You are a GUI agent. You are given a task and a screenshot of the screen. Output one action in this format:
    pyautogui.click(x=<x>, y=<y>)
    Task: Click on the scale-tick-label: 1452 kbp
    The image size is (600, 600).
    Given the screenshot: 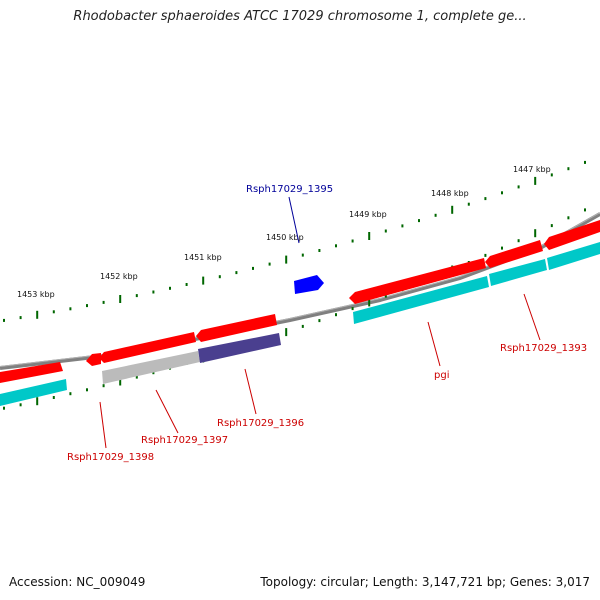 What is the action you would take?
    pyautogui.click(x=119, y=276)
    